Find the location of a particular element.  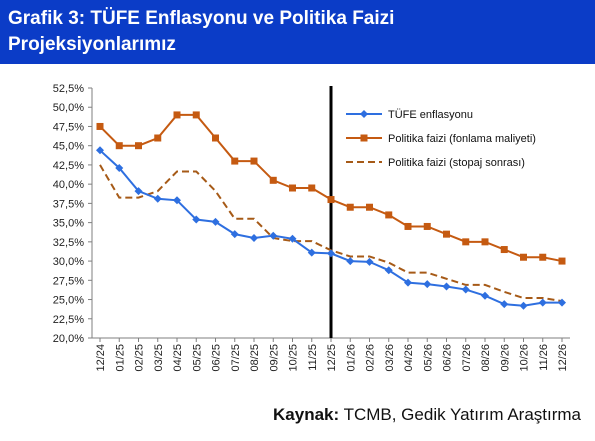

x-tick-label: 06/25 is located at coordinates (217, 358).